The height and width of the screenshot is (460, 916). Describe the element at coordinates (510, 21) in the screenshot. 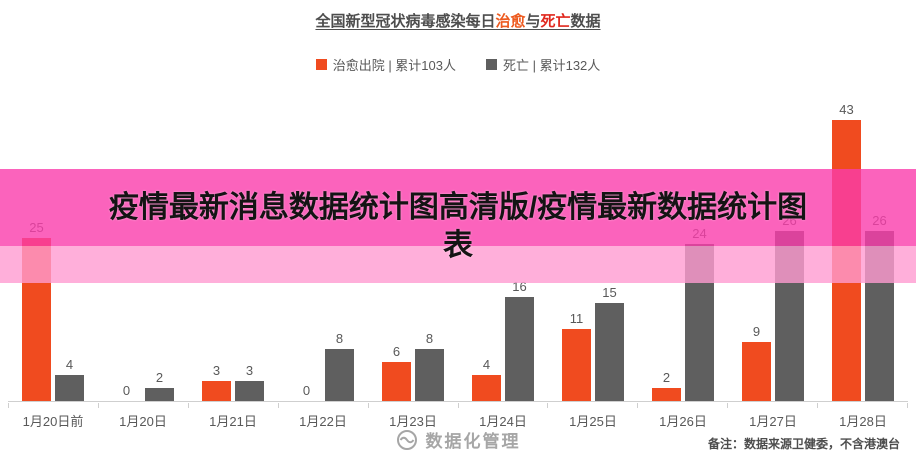

I see `chart-title-cured-highlight: 治愈` at that location.